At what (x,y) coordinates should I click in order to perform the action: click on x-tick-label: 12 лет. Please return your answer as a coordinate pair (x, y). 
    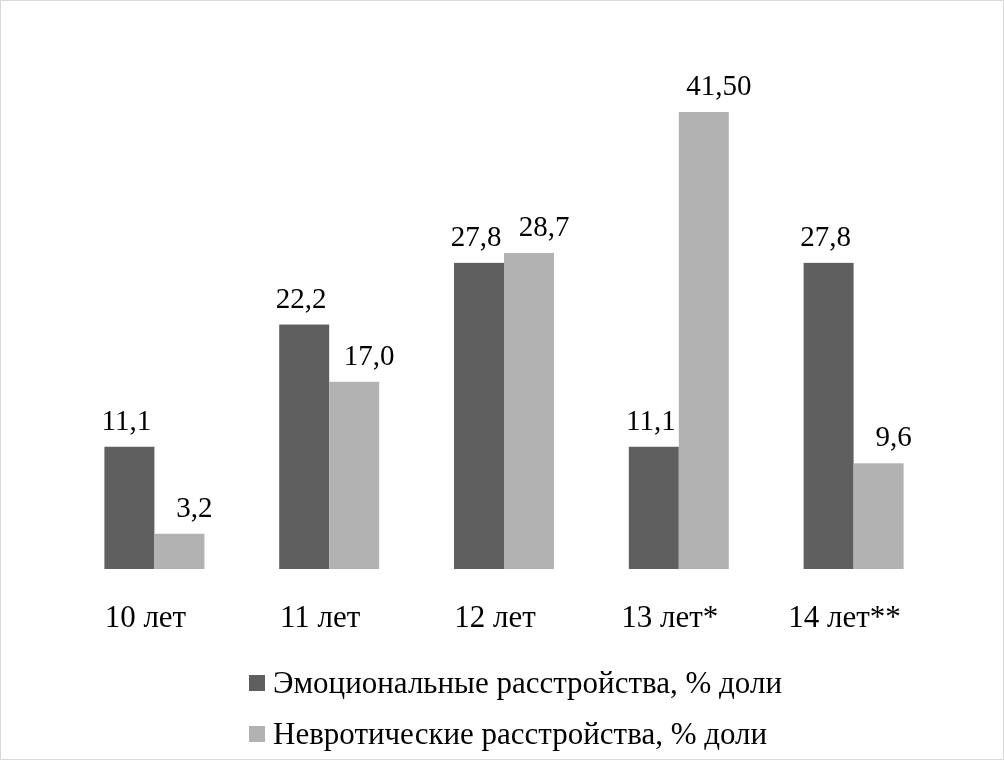
    Looking at the image, I should click on (495, 616).